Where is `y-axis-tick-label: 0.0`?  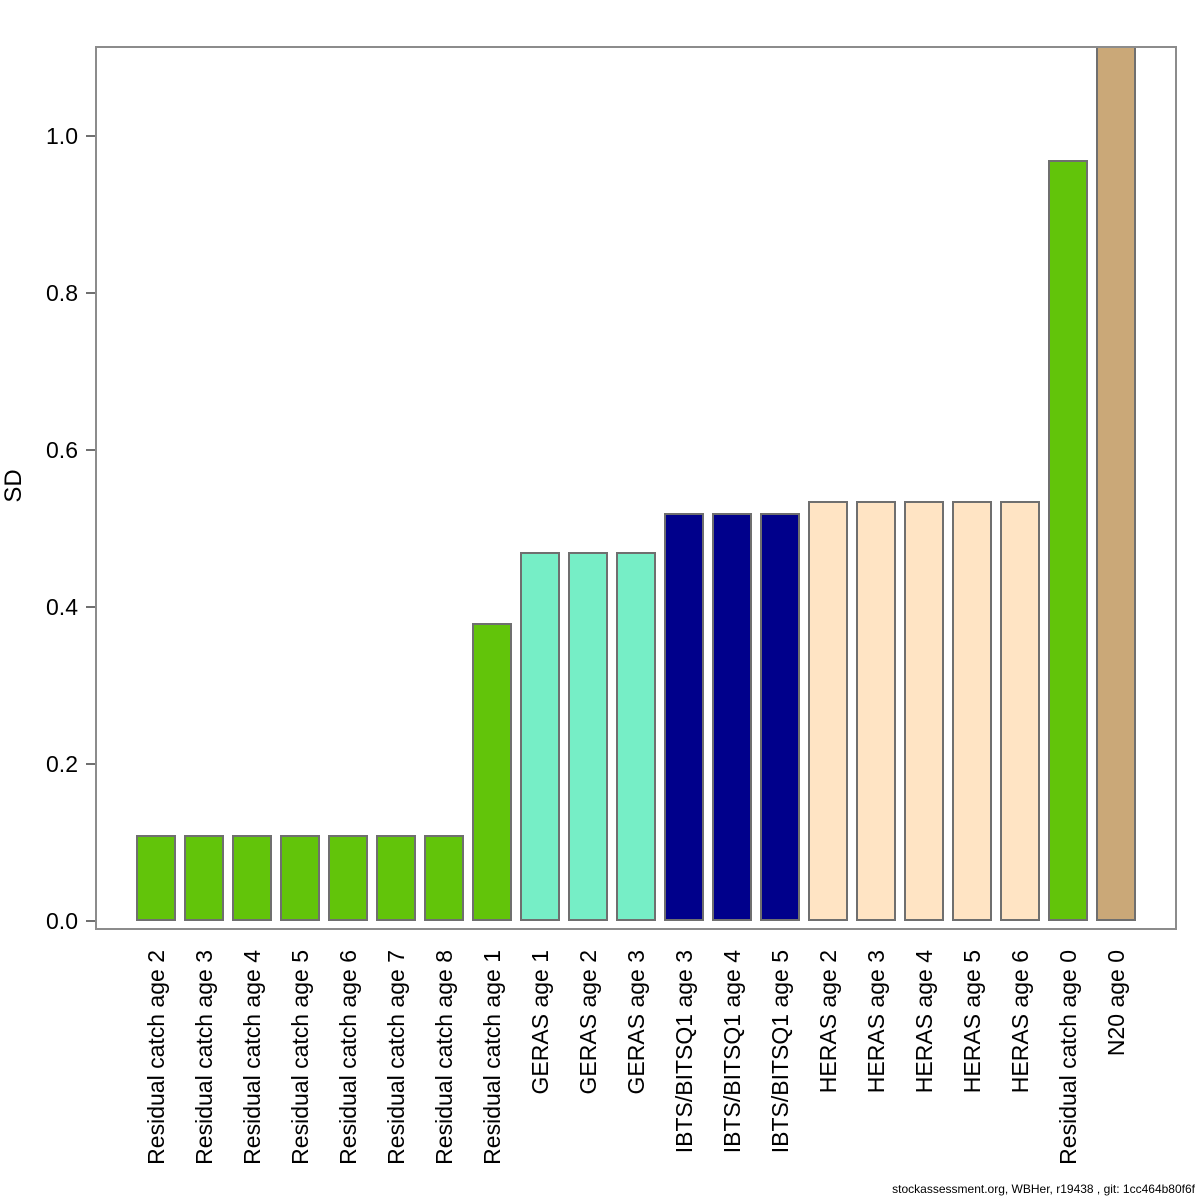
y-axis-tick-label: 0.0 is located at coordinates (62, 921).